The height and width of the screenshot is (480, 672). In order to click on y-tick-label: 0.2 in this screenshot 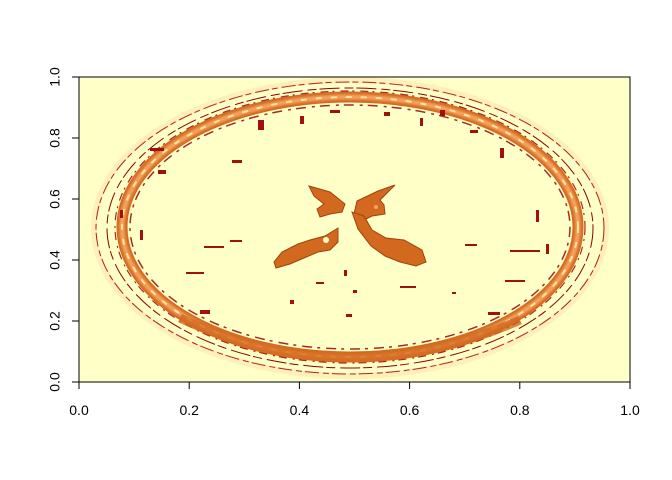, I will do `click(55, 321)`.